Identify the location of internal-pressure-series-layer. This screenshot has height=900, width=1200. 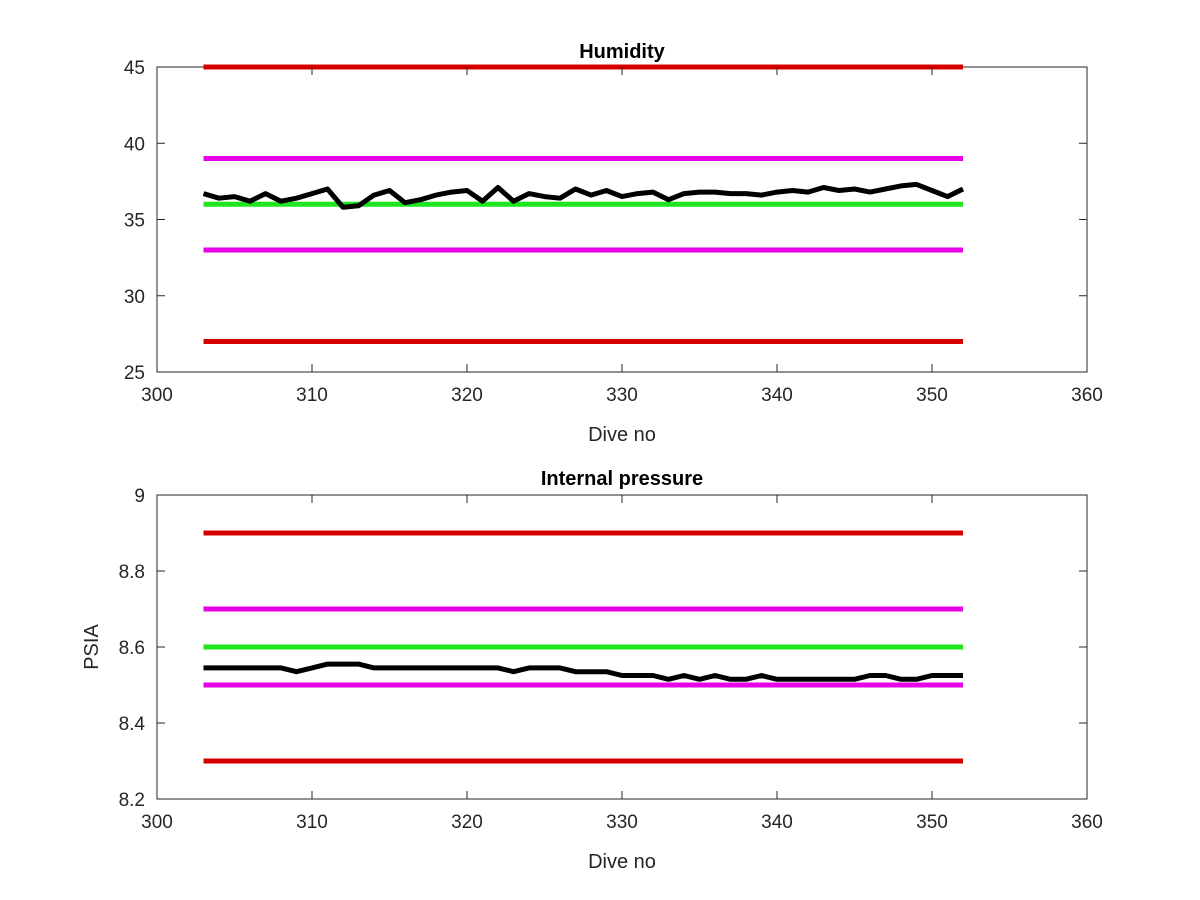
(583, 671).